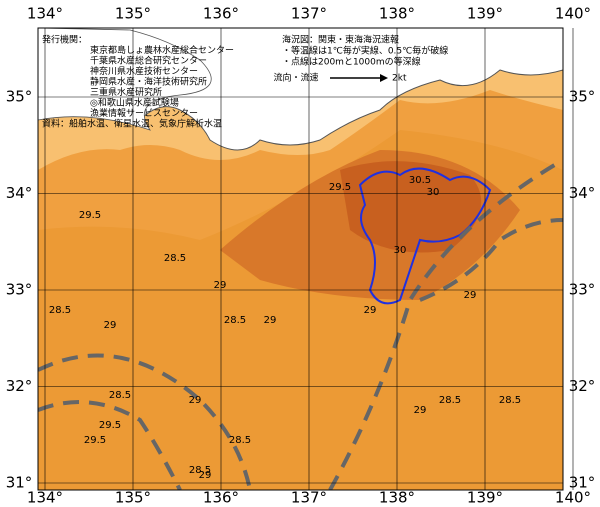  I want to click on publisher-line: ◎和歌山県水産試験場, so click(134, 103).